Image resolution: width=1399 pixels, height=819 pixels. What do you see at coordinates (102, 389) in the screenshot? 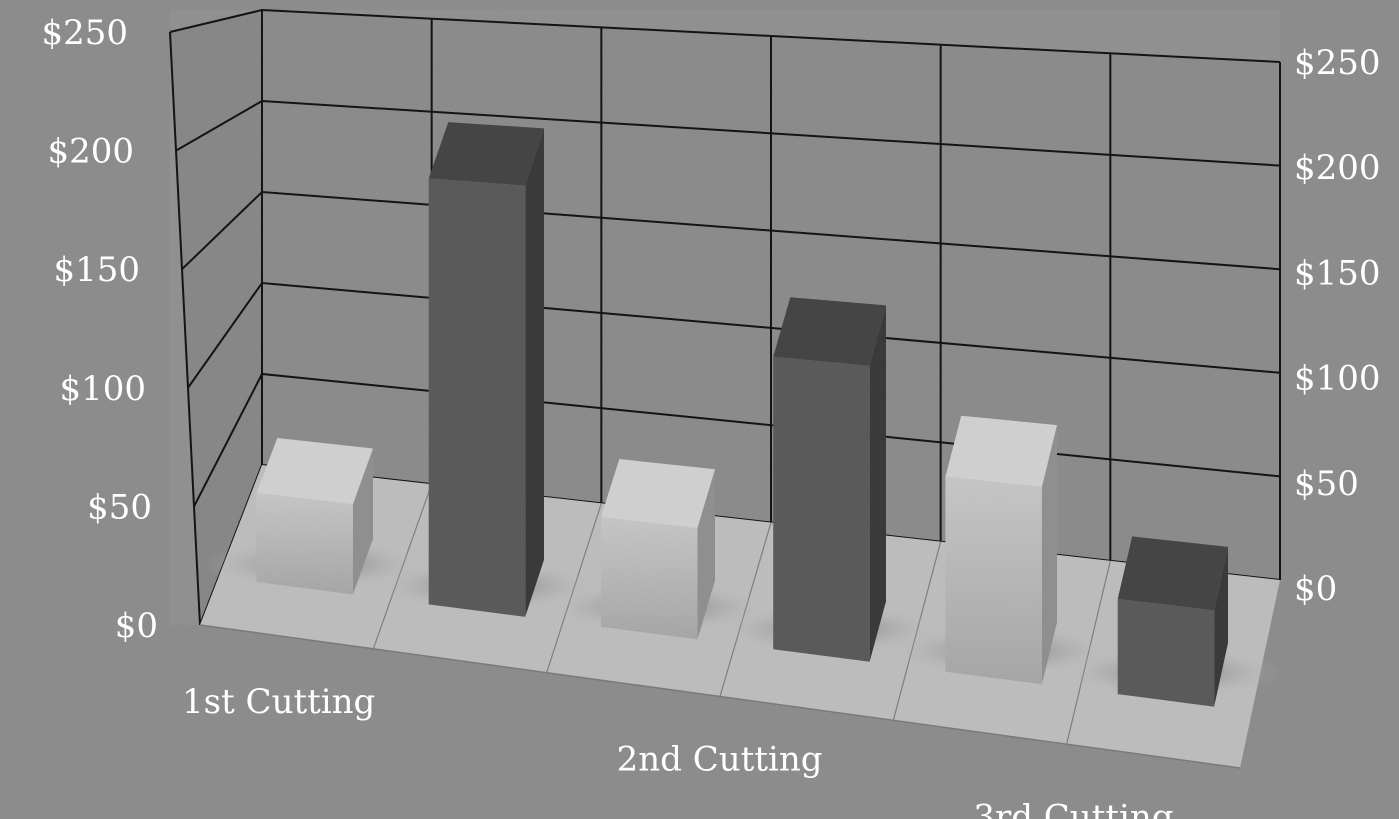
I see `y-tick-left: $100` at bounding box center [102, 389].